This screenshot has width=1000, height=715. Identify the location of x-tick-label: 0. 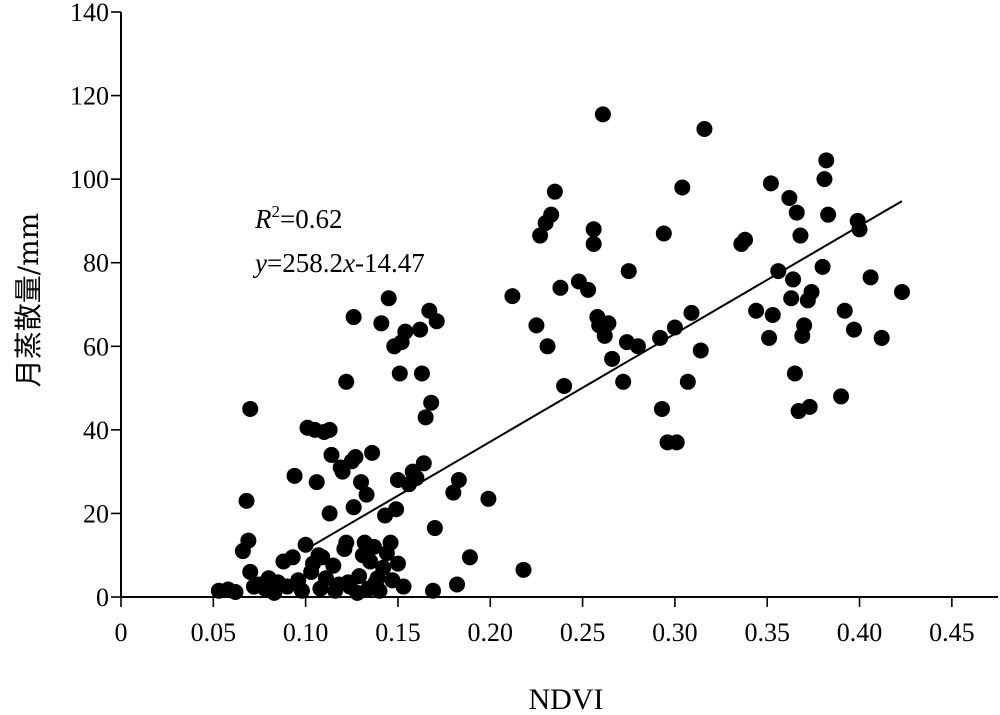
(121, 632).